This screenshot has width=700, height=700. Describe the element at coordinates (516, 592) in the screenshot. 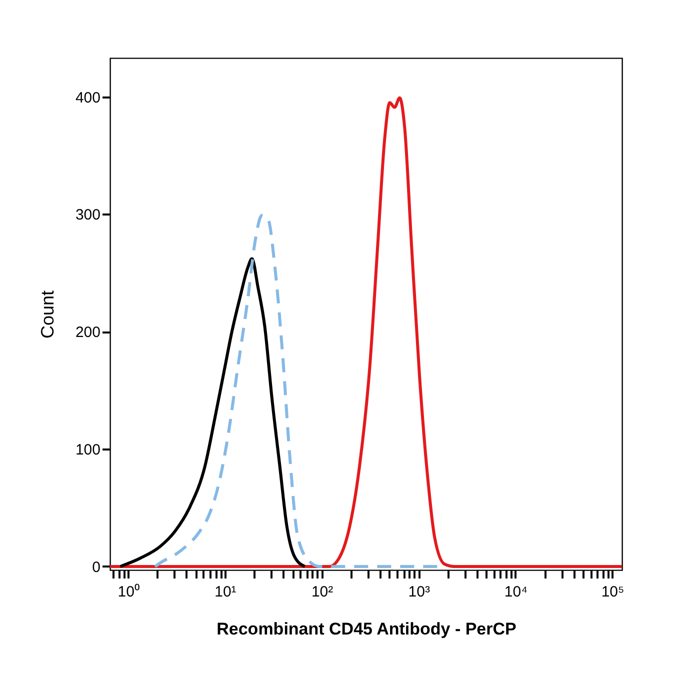

I see `x-tick-label: 10⁴` at that location.